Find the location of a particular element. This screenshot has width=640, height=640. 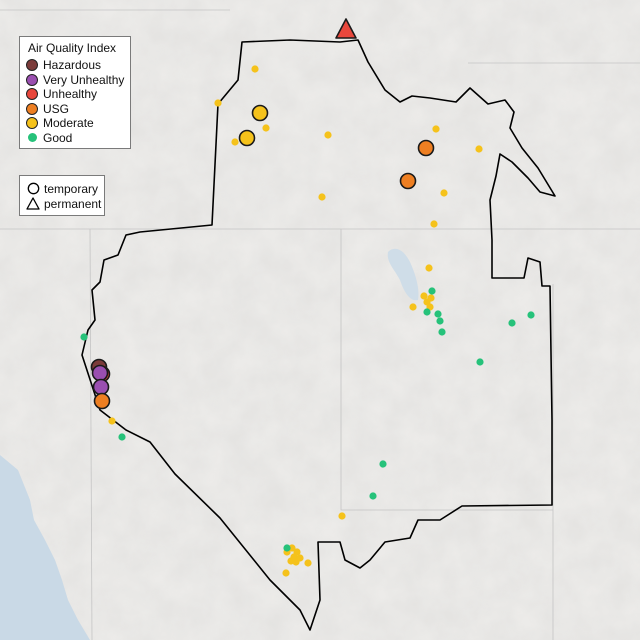

triangle-icon is located at coordinates (33, 204).